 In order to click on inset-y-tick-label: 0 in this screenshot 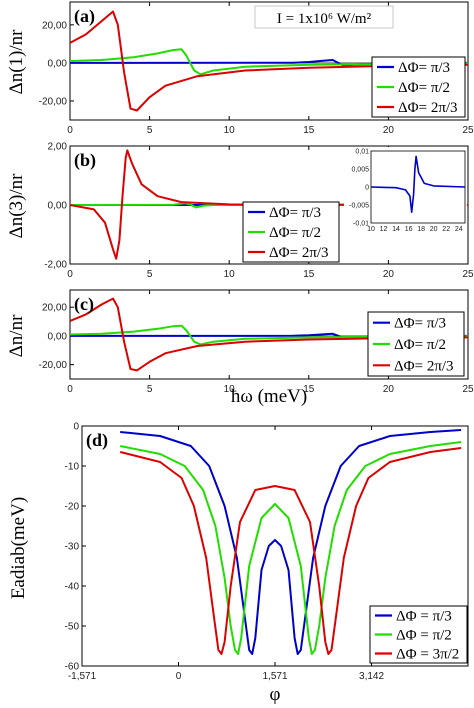, I will do `click(367, 188)`.